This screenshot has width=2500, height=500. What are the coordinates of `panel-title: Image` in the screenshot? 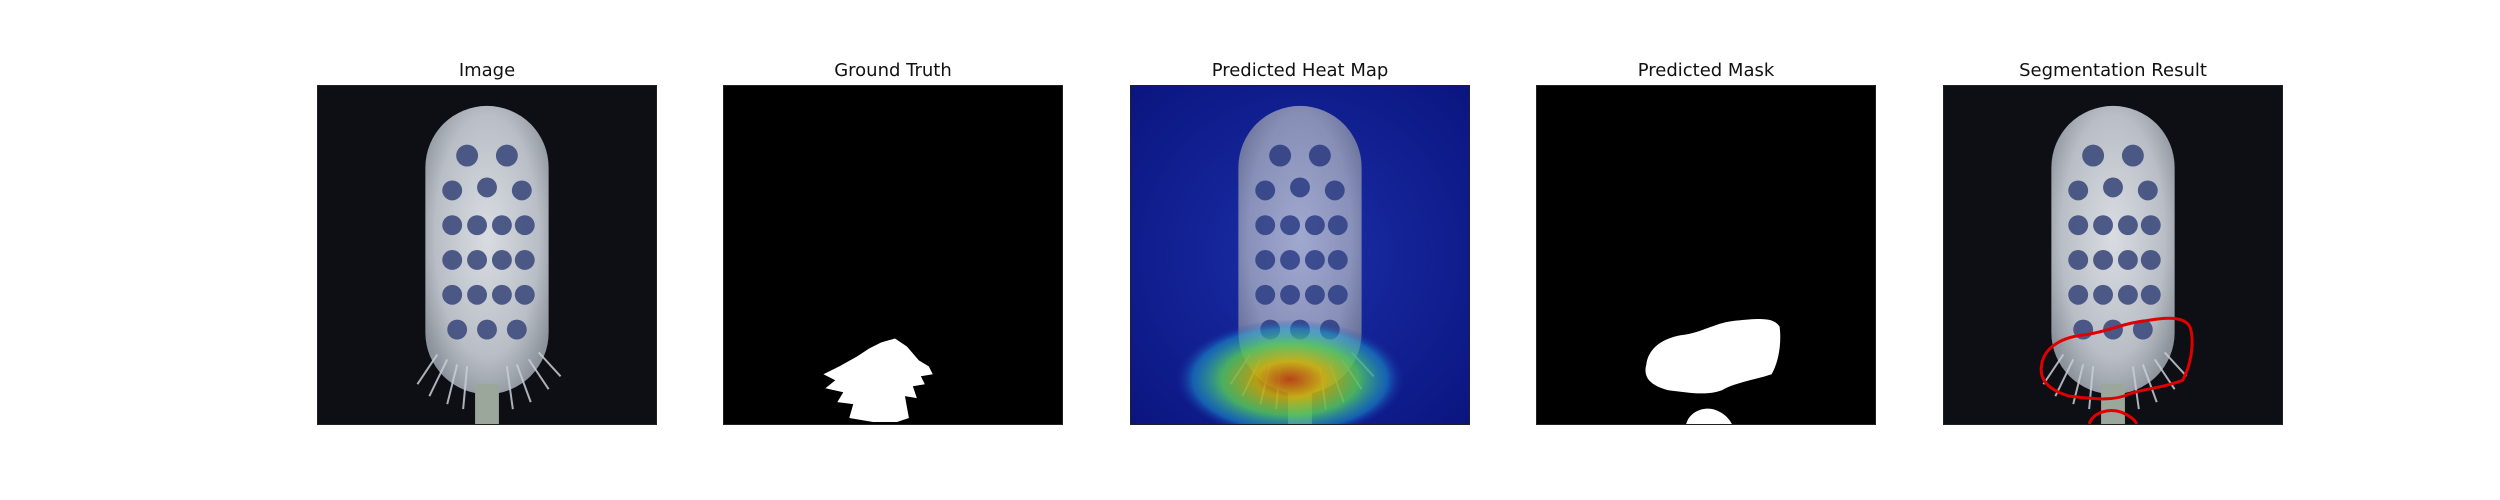 It's located at (487, 70).